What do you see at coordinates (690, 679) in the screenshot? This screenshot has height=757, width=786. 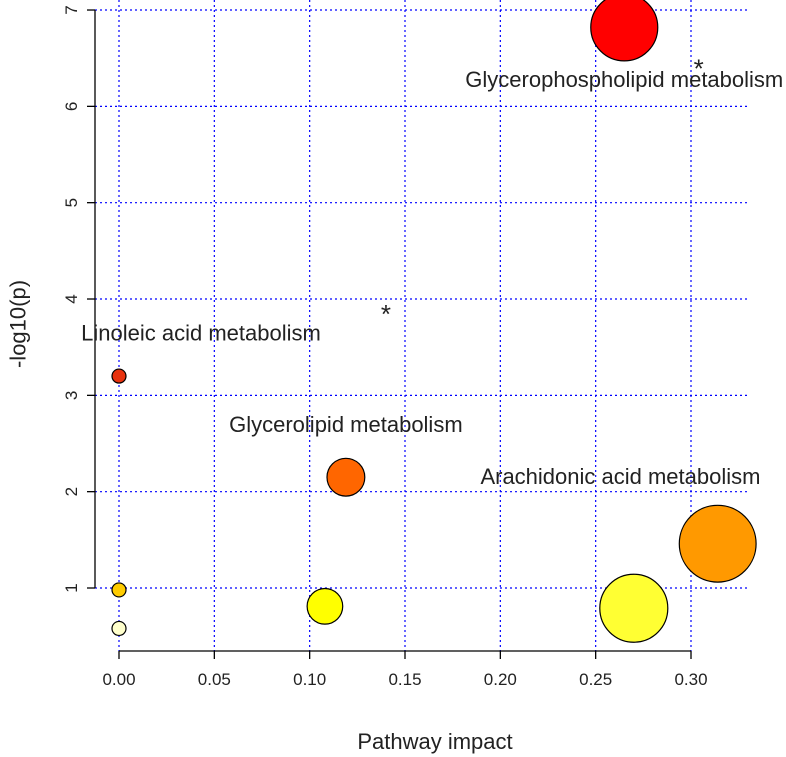 I see `x-tick-label: 0.30` at bounding box center [690, 679].